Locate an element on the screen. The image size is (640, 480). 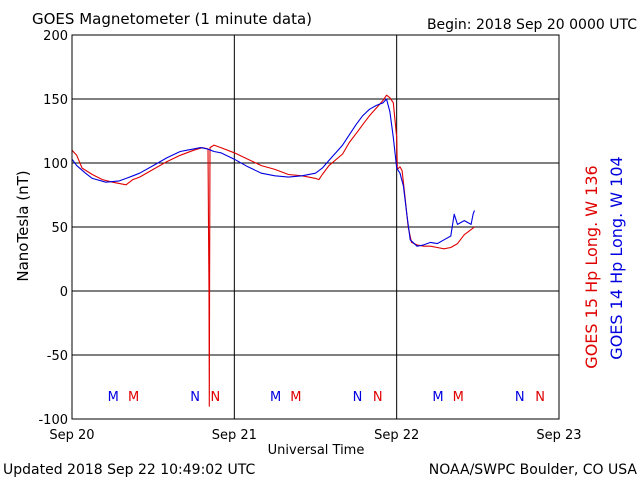
x-axis-ticks: Sep 20 Sep 21 Sep 22 Sep 23 is located at coordinates (315, 435).